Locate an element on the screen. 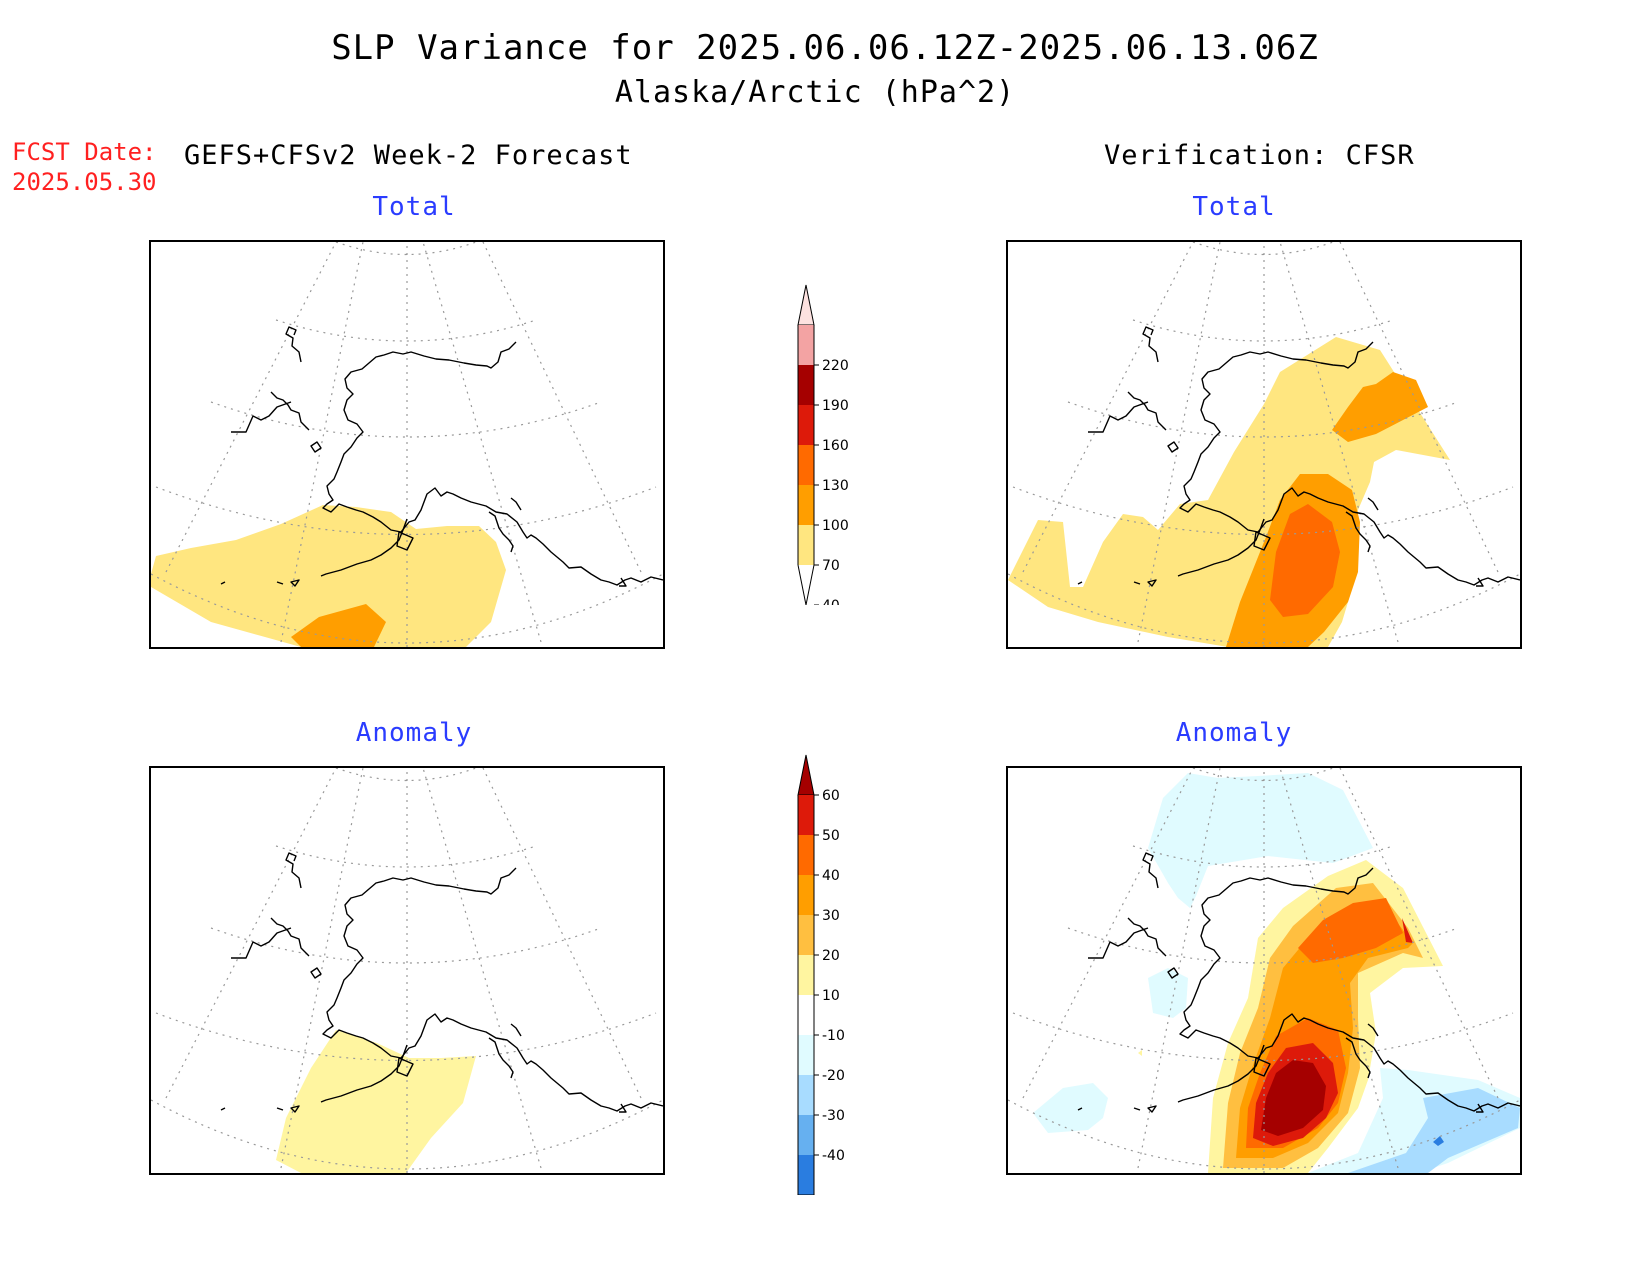  page-subtitle: Alaska/Arctic (hPa^2) is located at coordinates (815, 92).